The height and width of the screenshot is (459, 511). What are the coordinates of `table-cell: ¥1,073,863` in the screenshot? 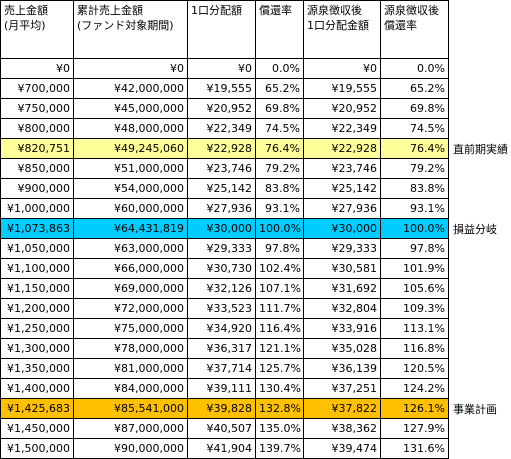 It's located at (37, 229).